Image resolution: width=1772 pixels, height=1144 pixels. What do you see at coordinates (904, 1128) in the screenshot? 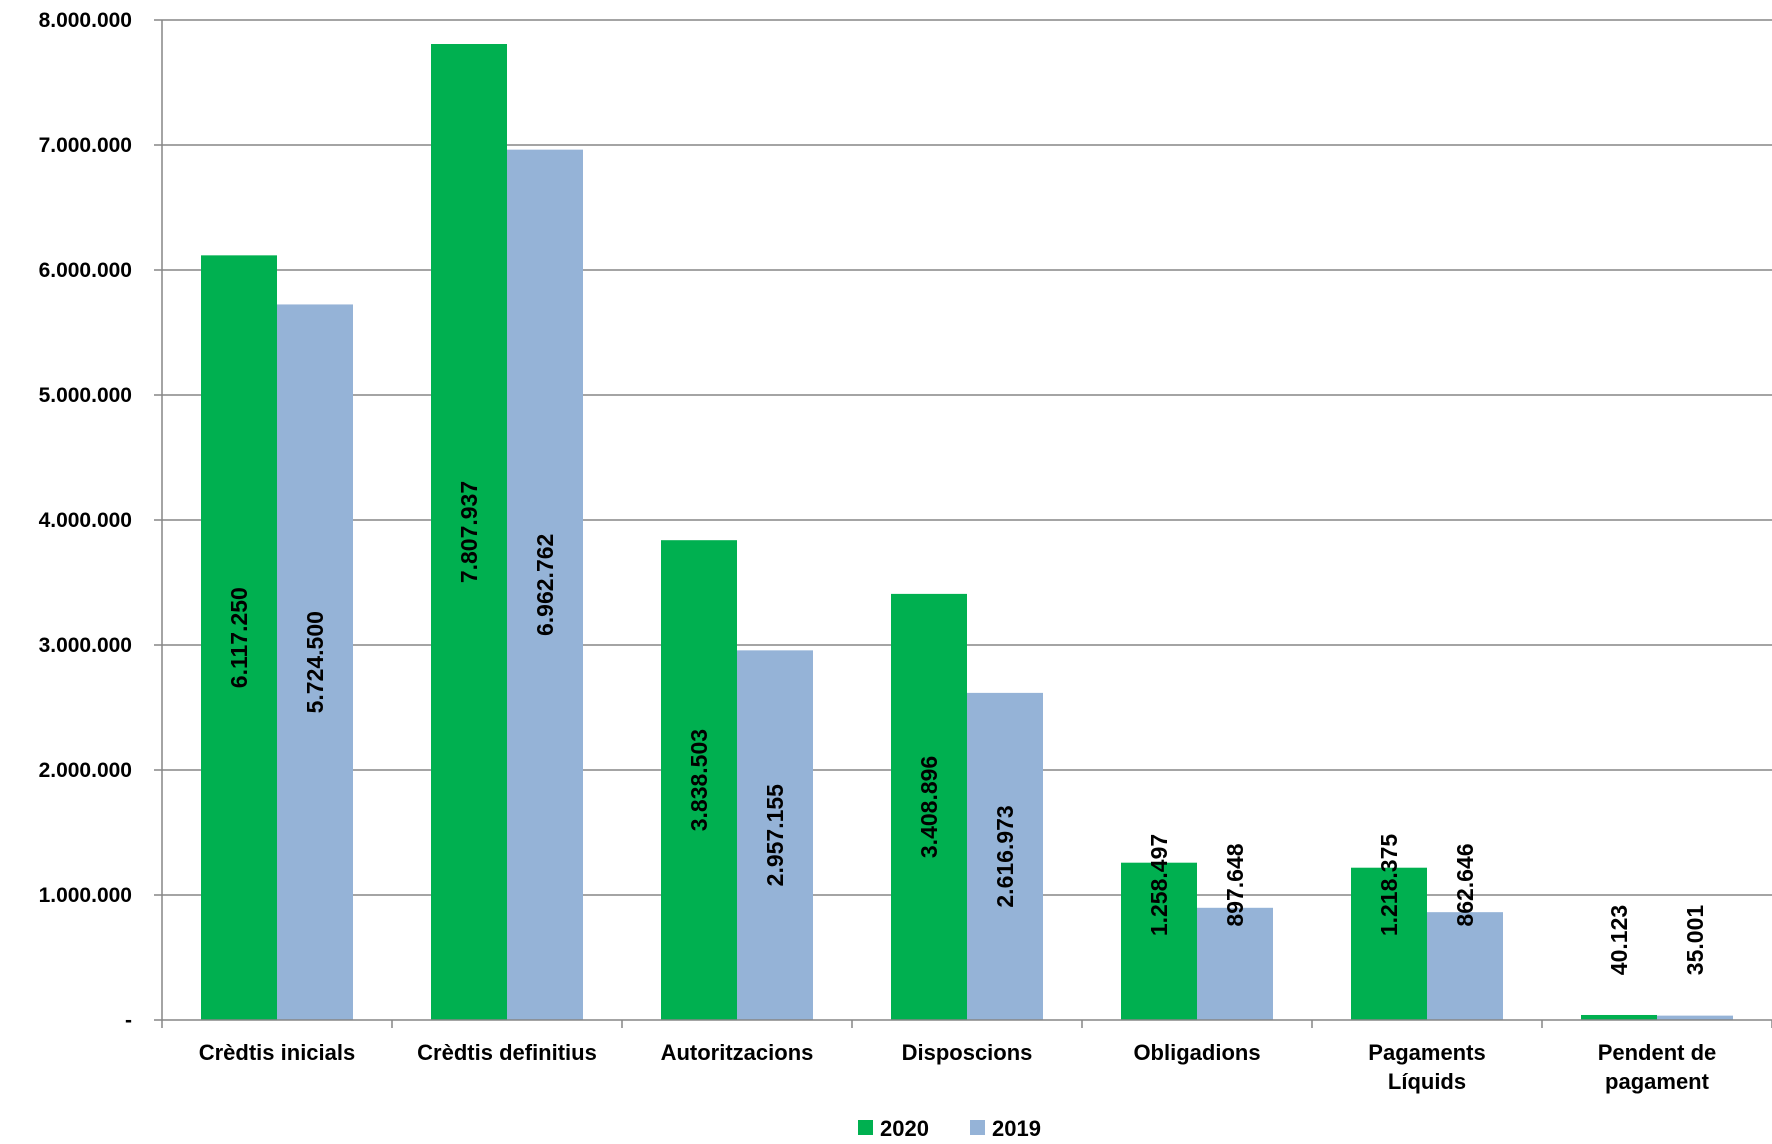
I see `legend-label: 2020` at bounding box center [904, 1128].